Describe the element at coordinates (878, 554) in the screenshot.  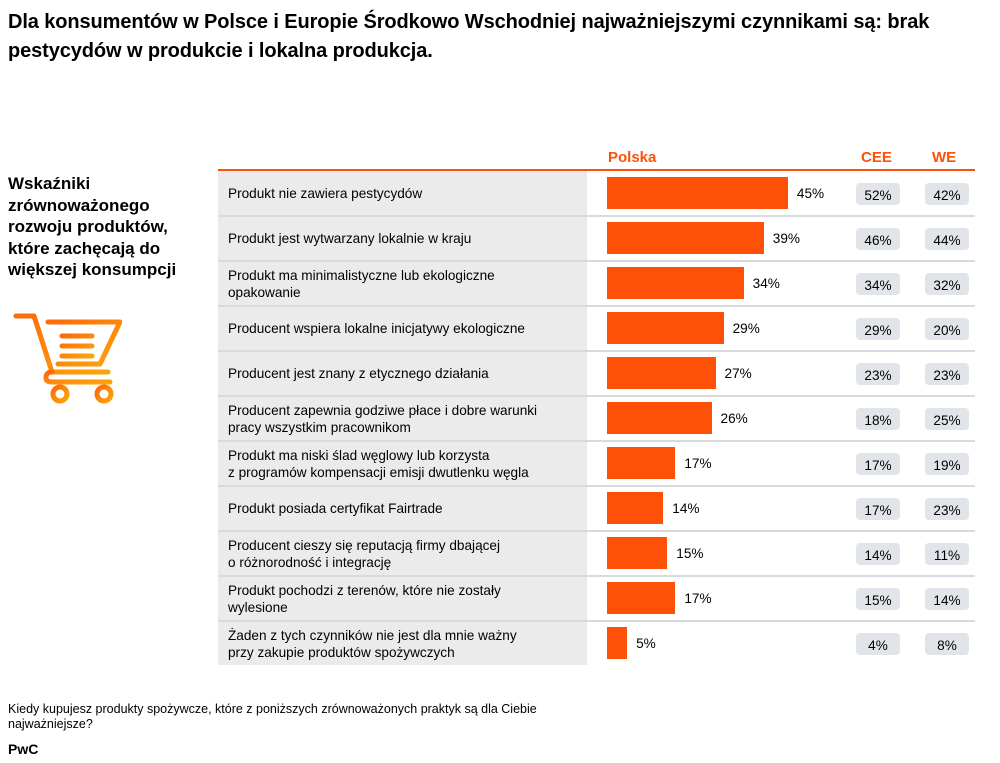
I see `data-label-cee: 14%` at that location.